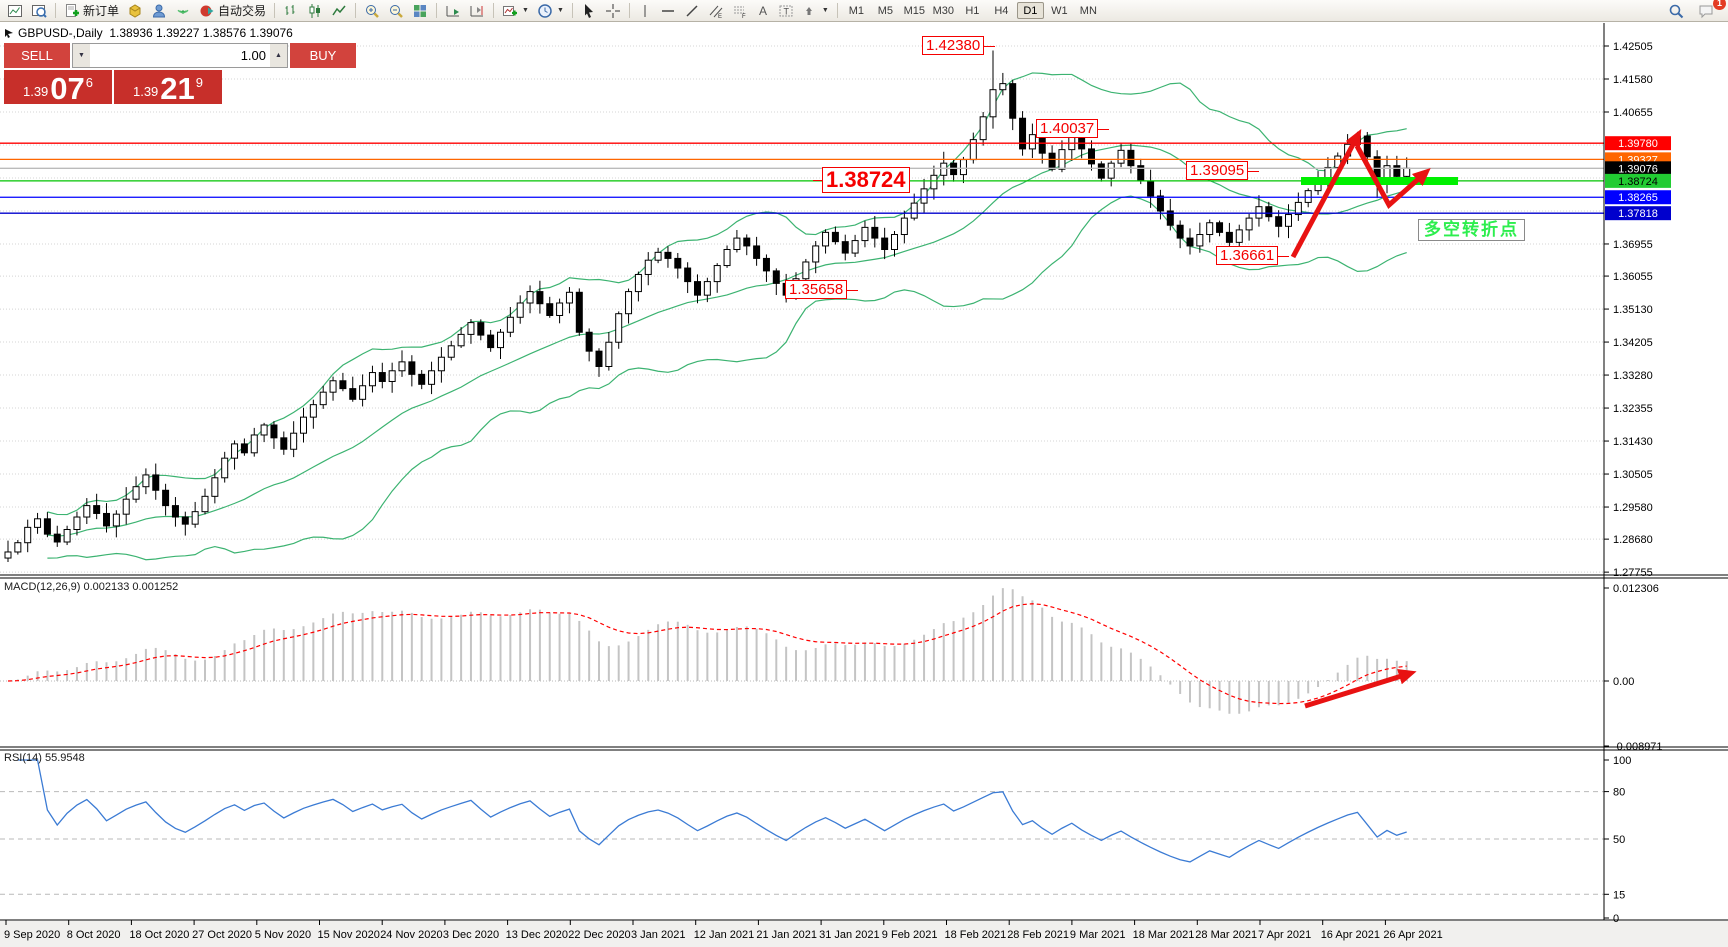 This screenshot has width=1728, height=947. Describe the element at coordinates (180, 55) in the screenshot. I see `volume-input` at that location.